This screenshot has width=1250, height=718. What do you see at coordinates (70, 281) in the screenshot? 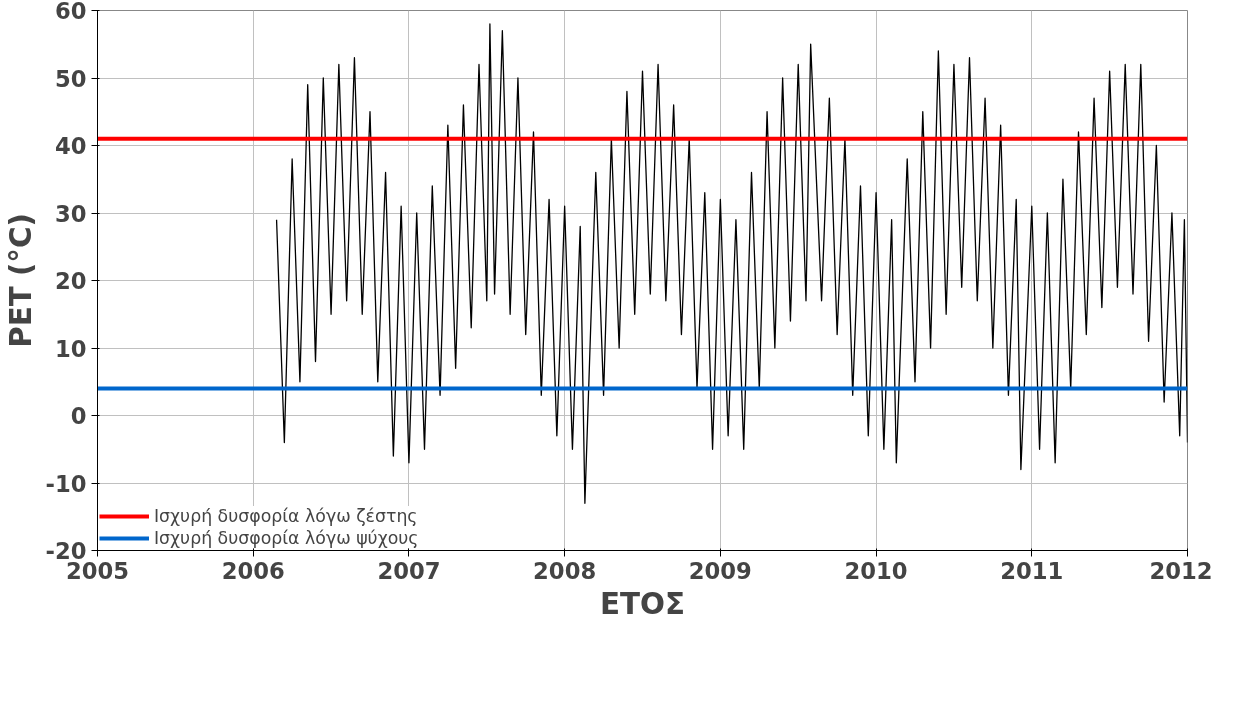
I see `y-tick-label: 20` at bounding box center [70, 281].